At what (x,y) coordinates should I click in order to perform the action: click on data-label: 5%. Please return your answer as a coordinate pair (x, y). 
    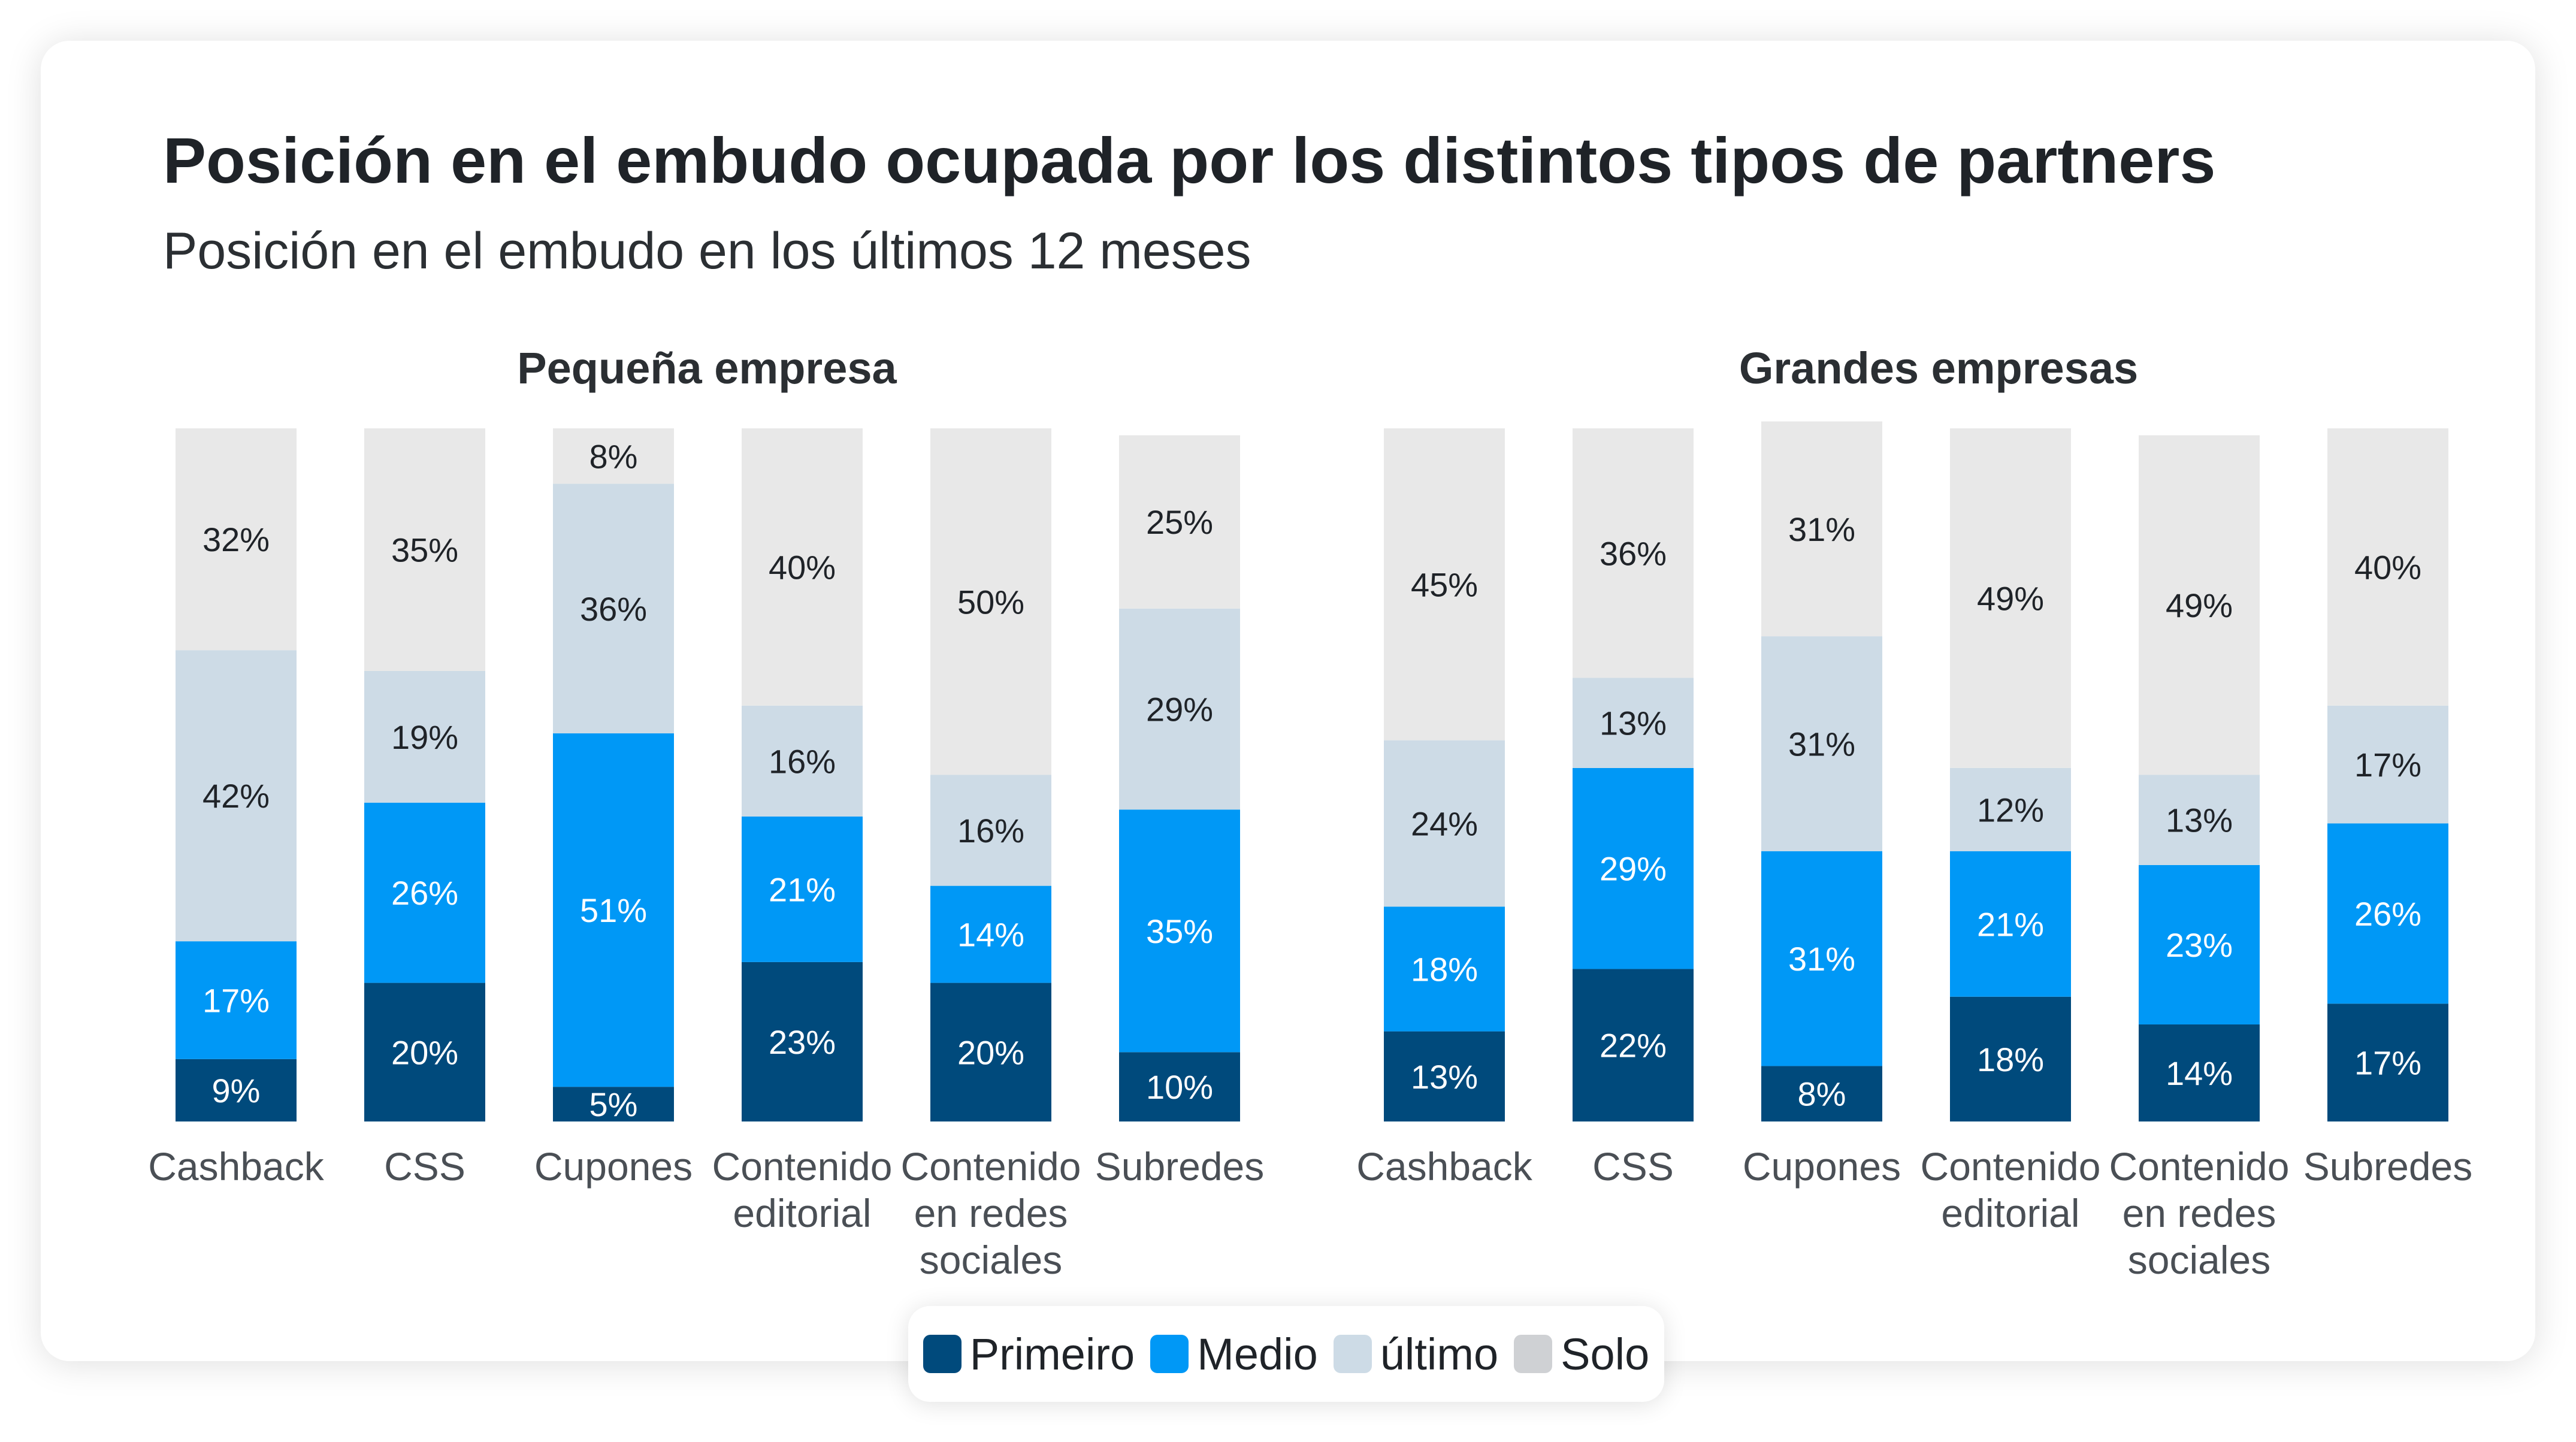
    Looking at the image, I should click on (613, 1104).